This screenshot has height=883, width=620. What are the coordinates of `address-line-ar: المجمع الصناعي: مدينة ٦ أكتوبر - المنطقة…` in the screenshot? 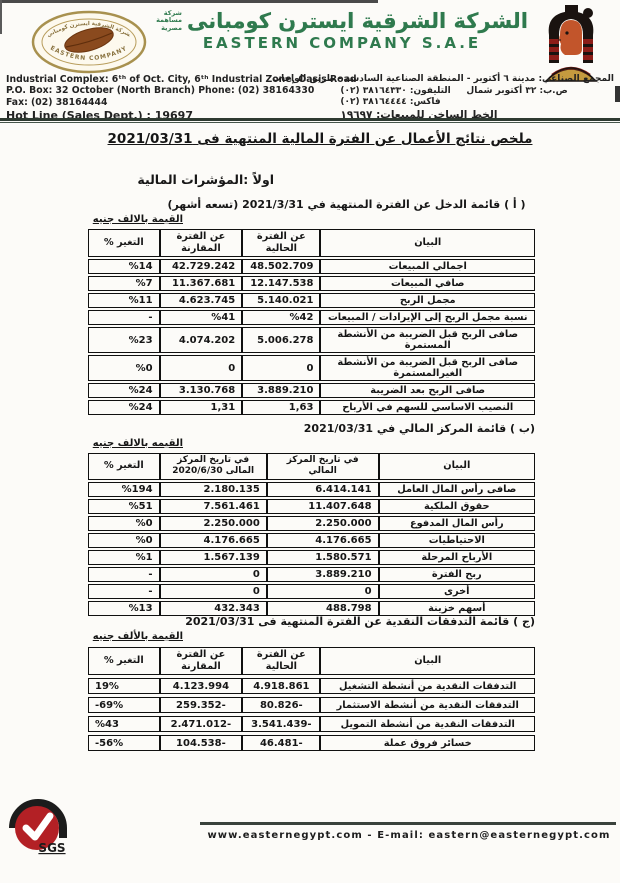 It's located at (443, 79).